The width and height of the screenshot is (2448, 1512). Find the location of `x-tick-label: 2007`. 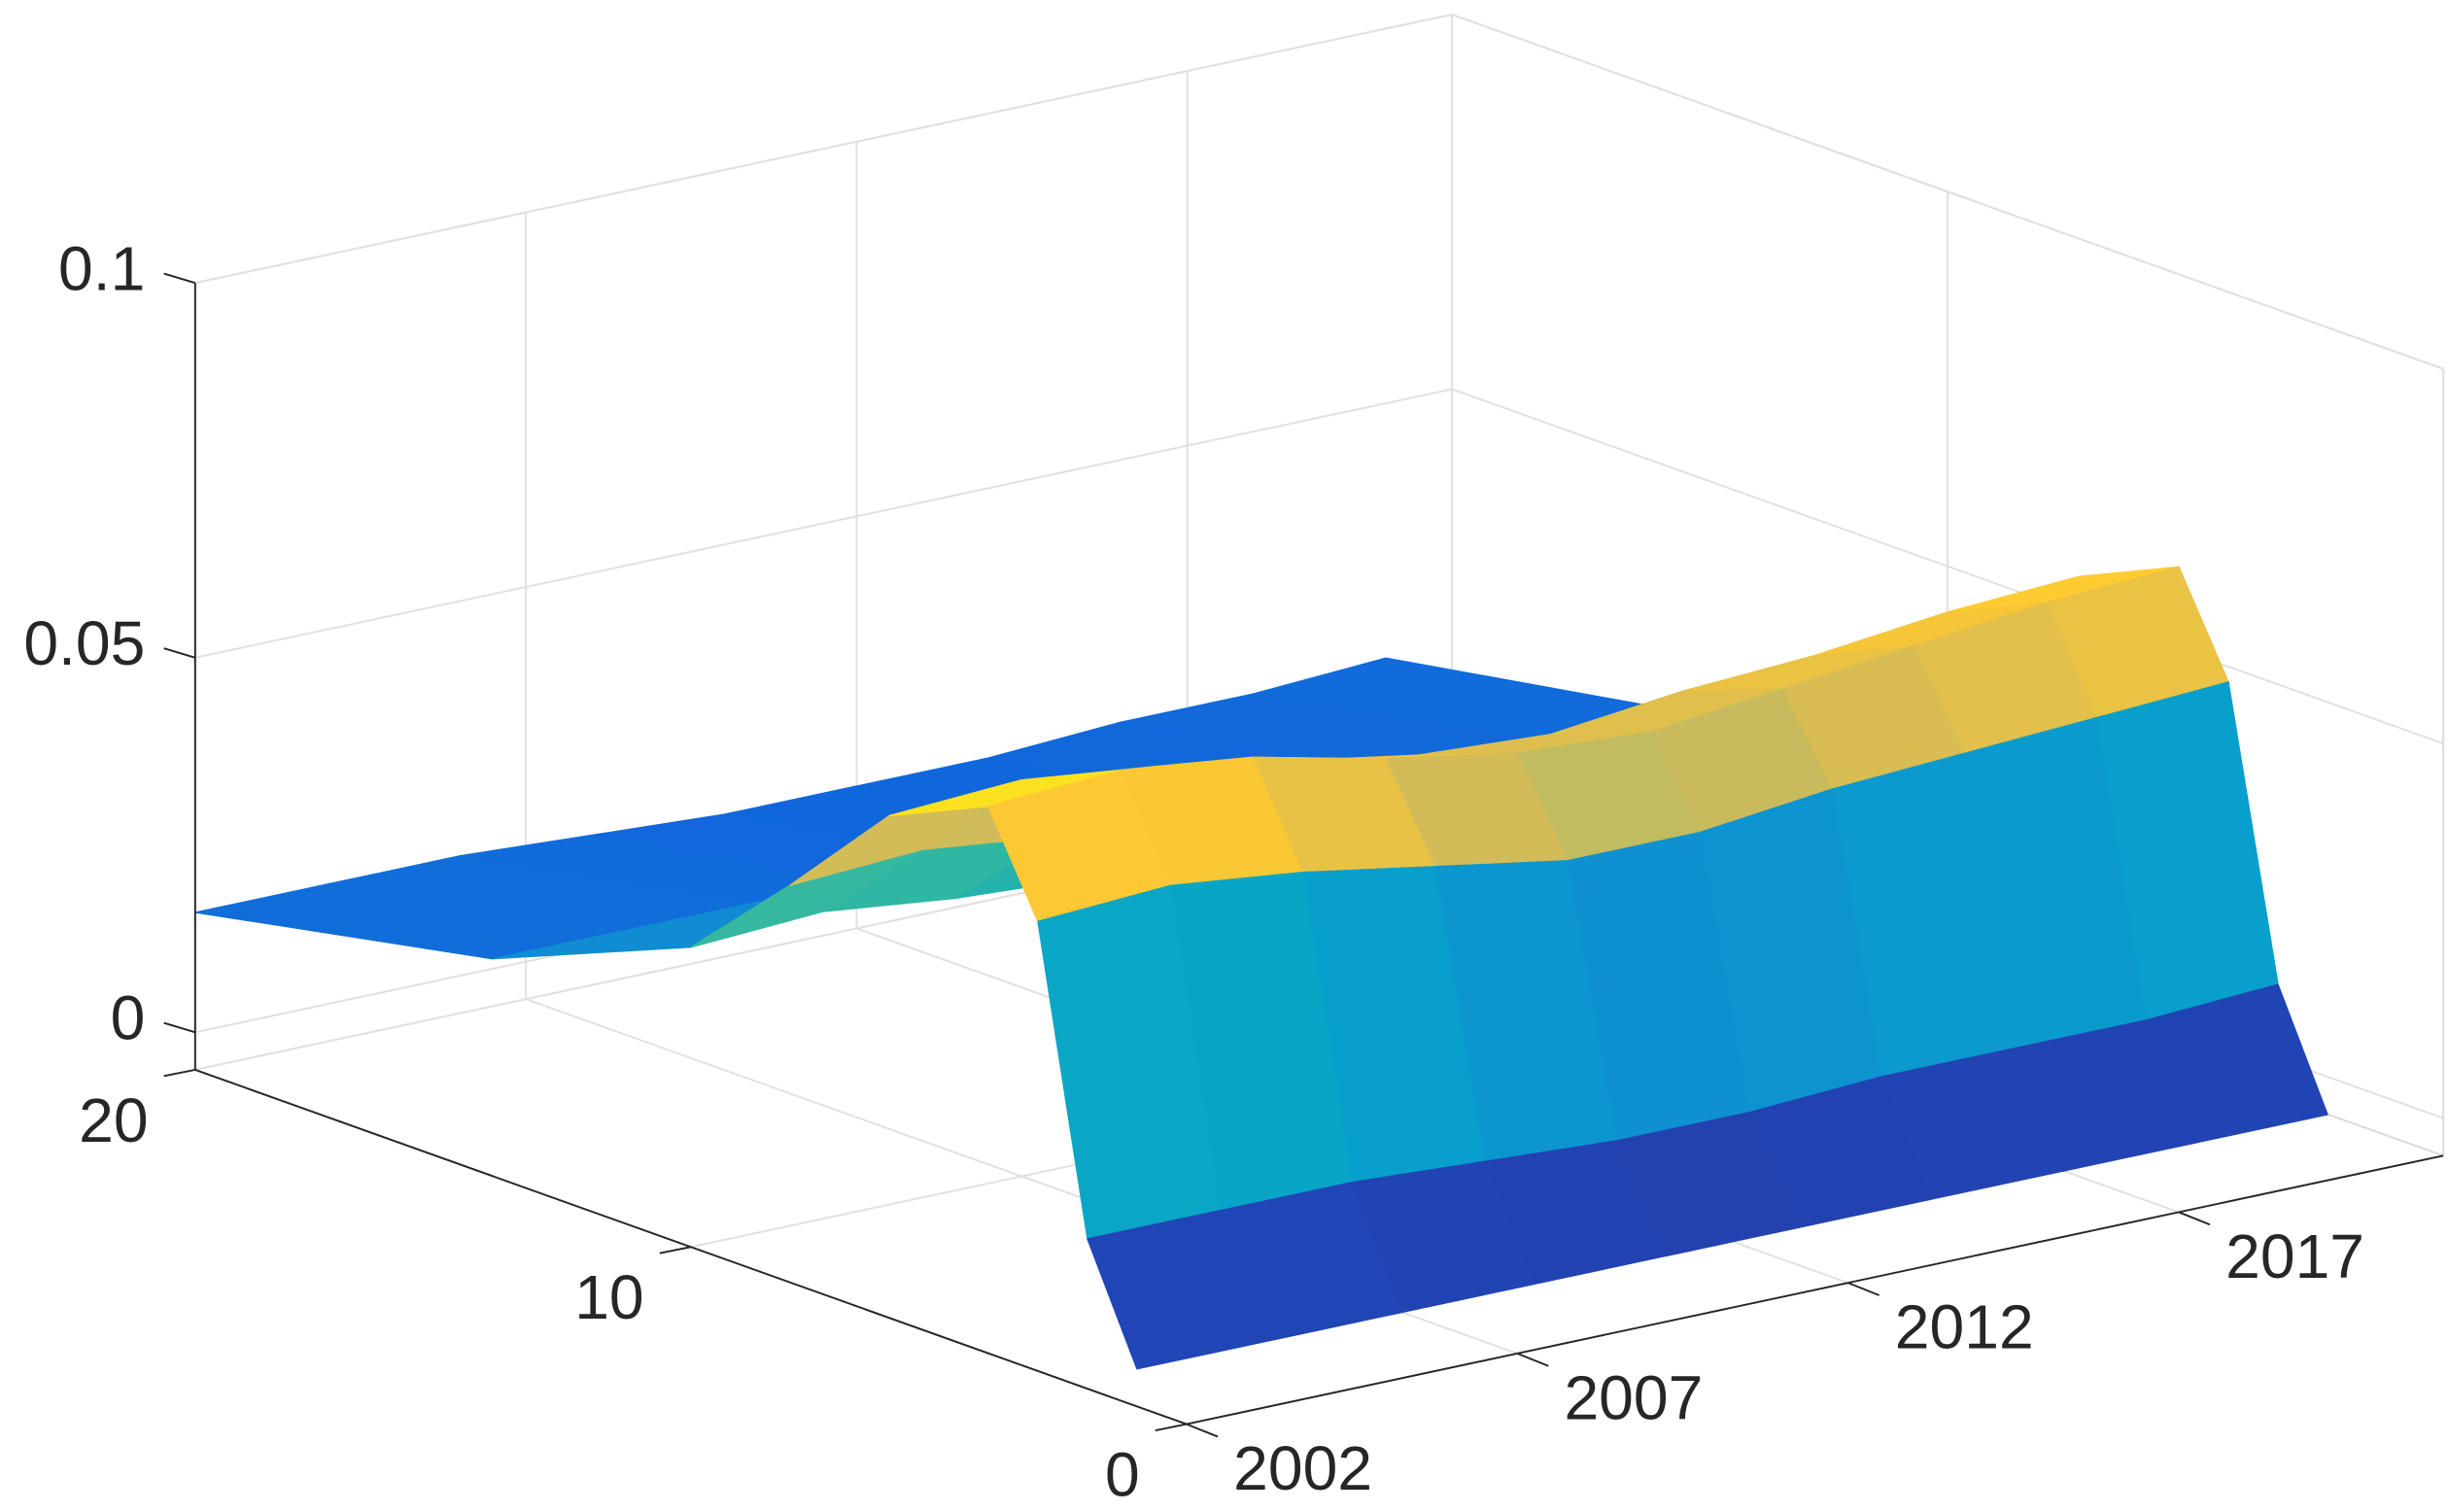

x-tick-label: 2007 is located at coordinates (1633, 1397).